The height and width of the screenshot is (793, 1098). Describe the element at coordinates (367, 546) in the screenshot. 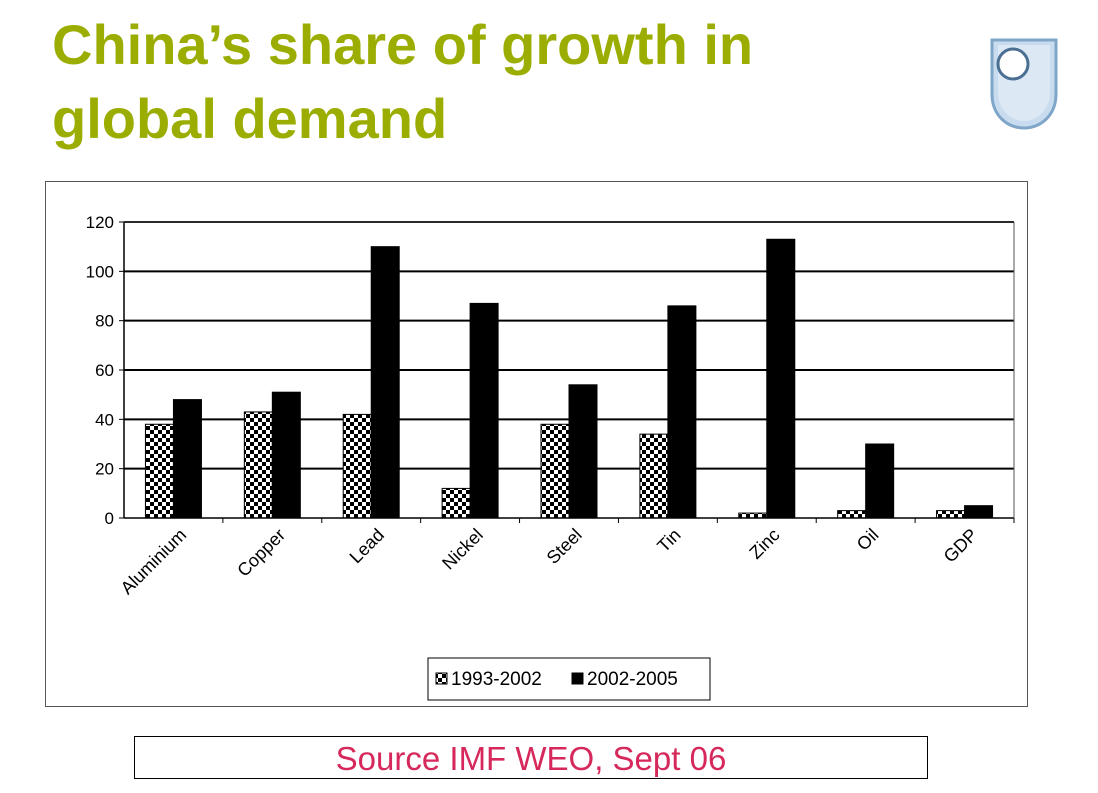

I see `x-tick-label: Lead` at that location.